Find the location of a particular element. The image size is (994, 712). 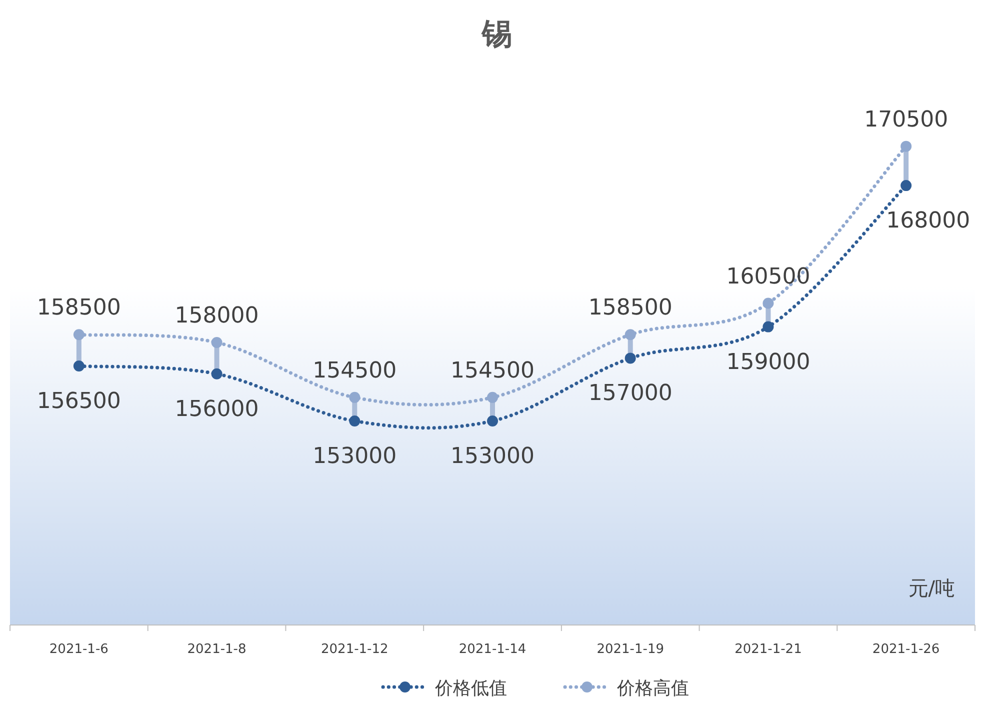

x-tick-label: 2021-1-26 is located at coordinates (906, 649).